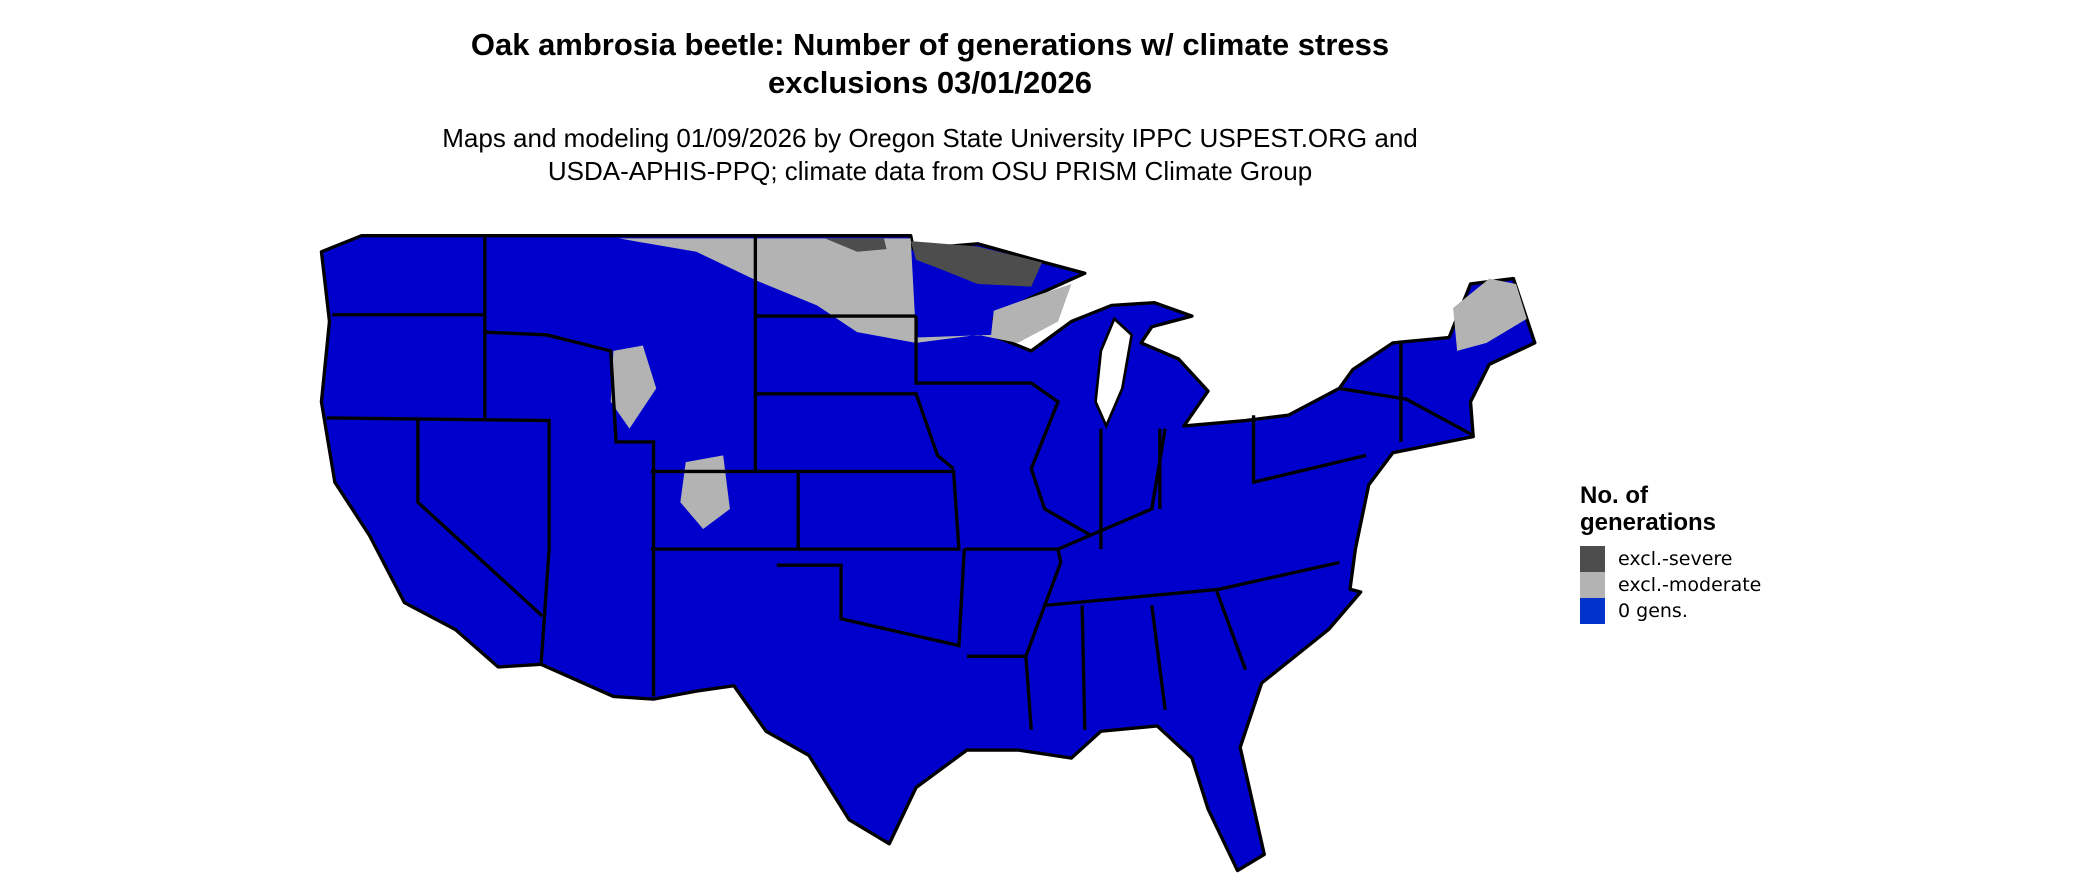 This screenshot has height=892, width=2100. What do you see at coordinates (1490, 314) in the screenshot?
I see `excl-moderate-region-maine` at bounding box center [1490, 314].